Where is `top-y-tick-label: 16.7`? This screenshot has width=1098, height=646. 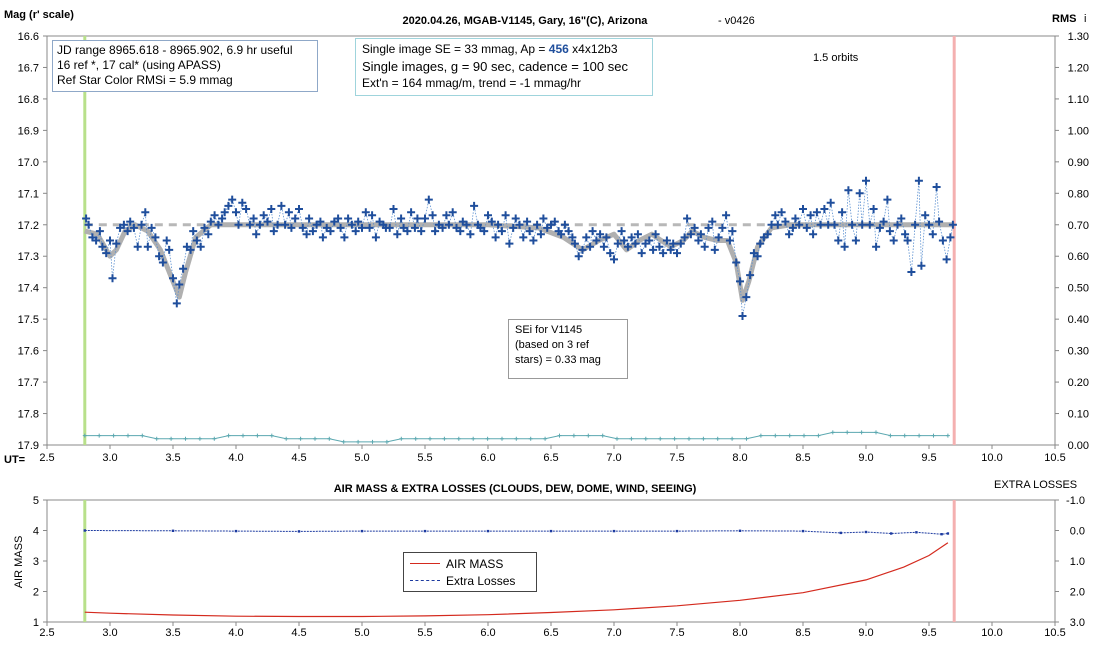 top-y-tick-label: 16.7 is located at coordinates (28, 68).